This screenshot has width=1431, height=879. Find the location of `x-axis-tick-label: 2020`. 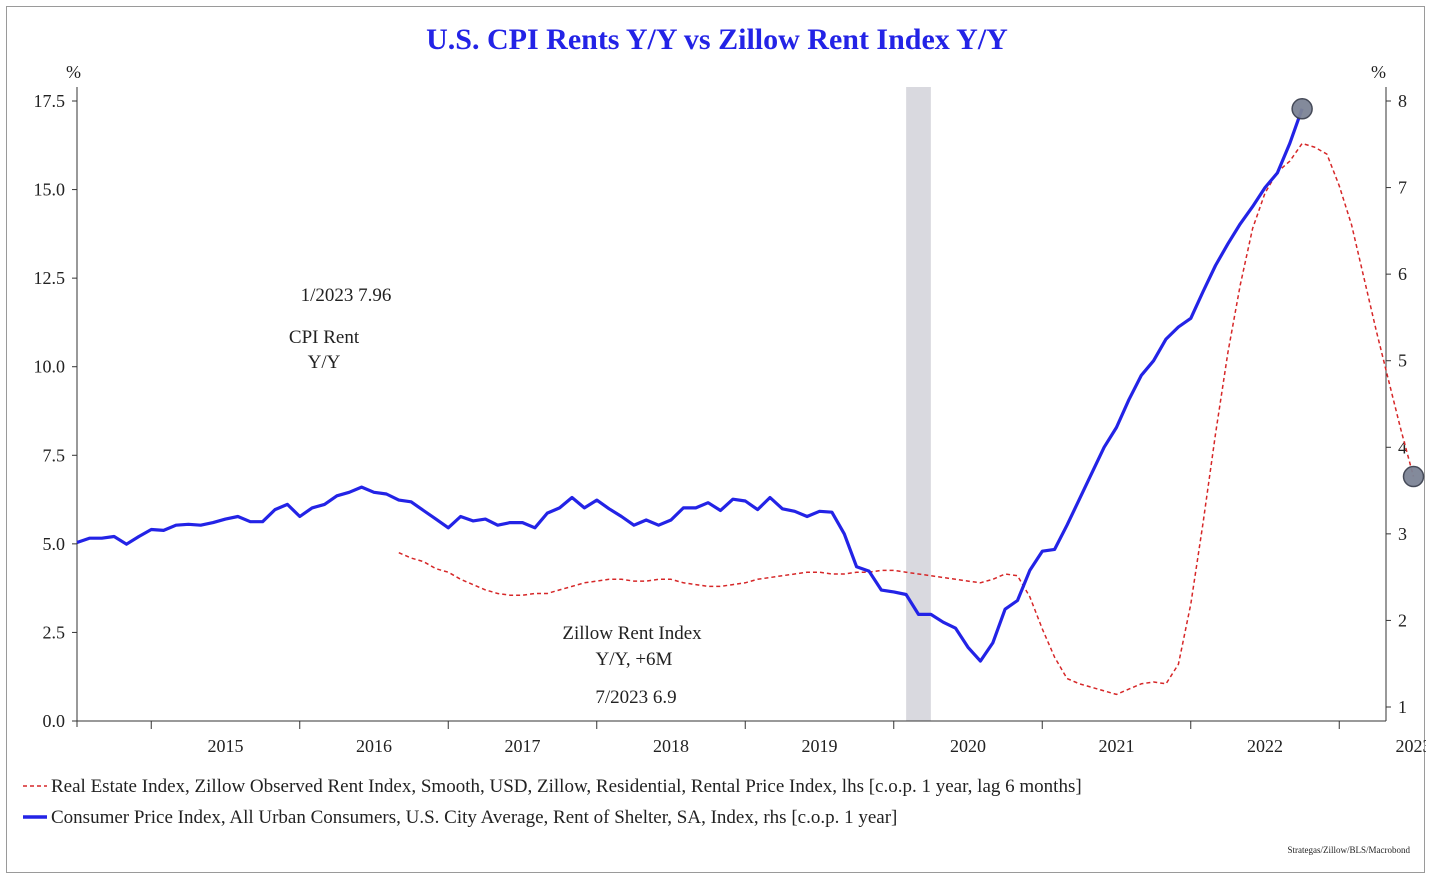

x-axis-tick-label: 2020 is located at coordinates (968, 746).